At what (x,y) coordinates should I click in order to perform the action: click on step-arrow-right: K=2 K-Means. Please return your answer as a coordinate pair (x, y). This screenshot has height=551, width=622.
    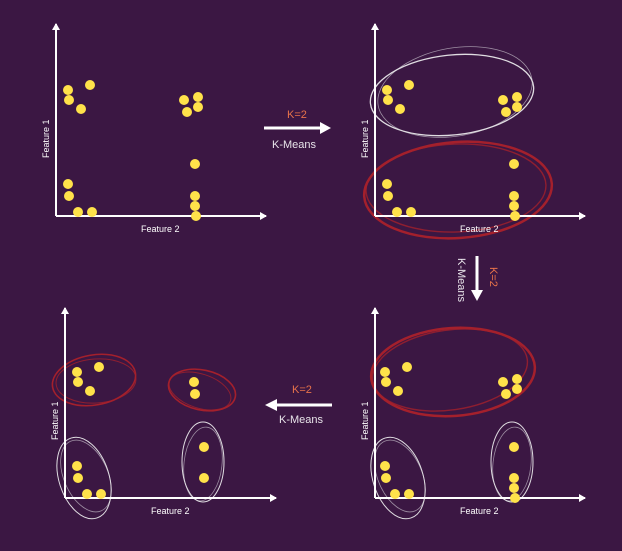
    Looking at the image, I should click on (297, 130).